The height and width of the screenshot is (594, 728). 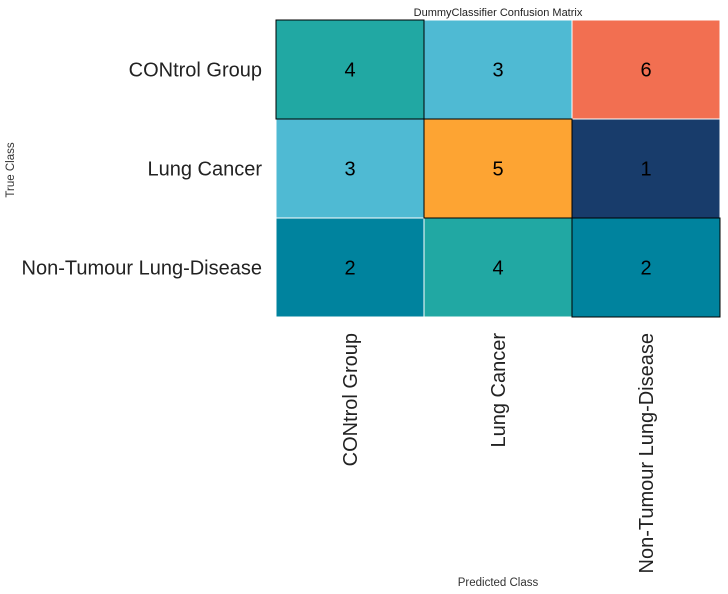 What do you see at coordinates (351, 399) in the screenshot?
I see `col-tick-label: CONtrol Group` at bounding box center [351, 399].